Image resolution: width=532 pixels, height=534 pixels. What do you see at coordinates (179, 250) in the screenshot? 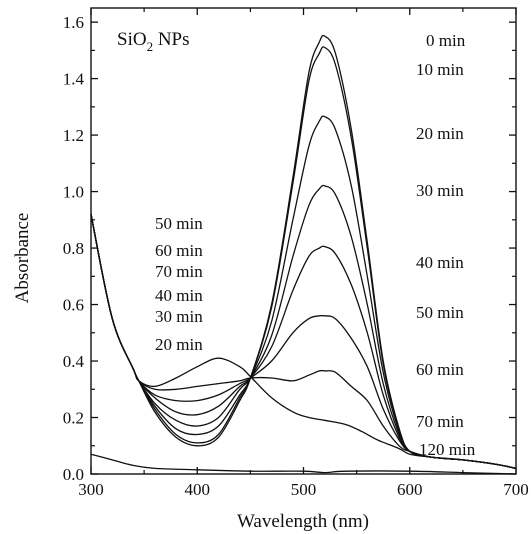
I see `label-left-1: 60 min` at bounding box center [179, 250].